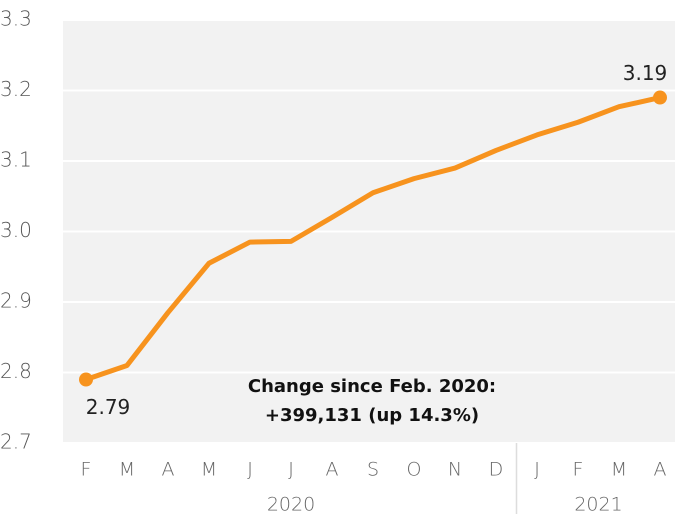 This screenshot has width=675, height=514. I want to click on y-tick-label: 3.0, so click(16, 230).